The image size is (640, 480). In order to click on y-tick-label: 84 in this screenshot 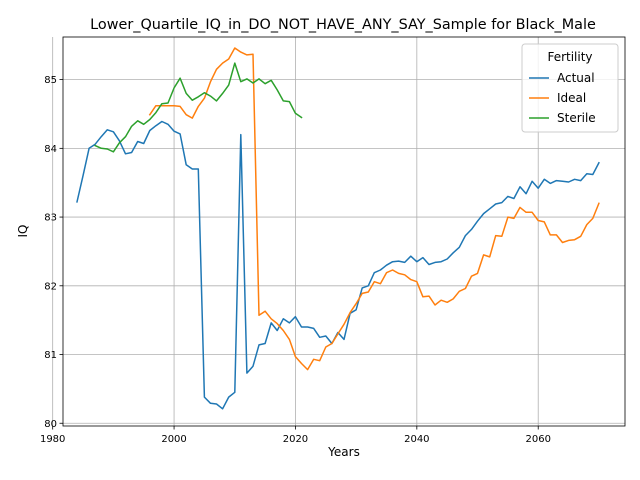, I will do `click(50, 149)`.